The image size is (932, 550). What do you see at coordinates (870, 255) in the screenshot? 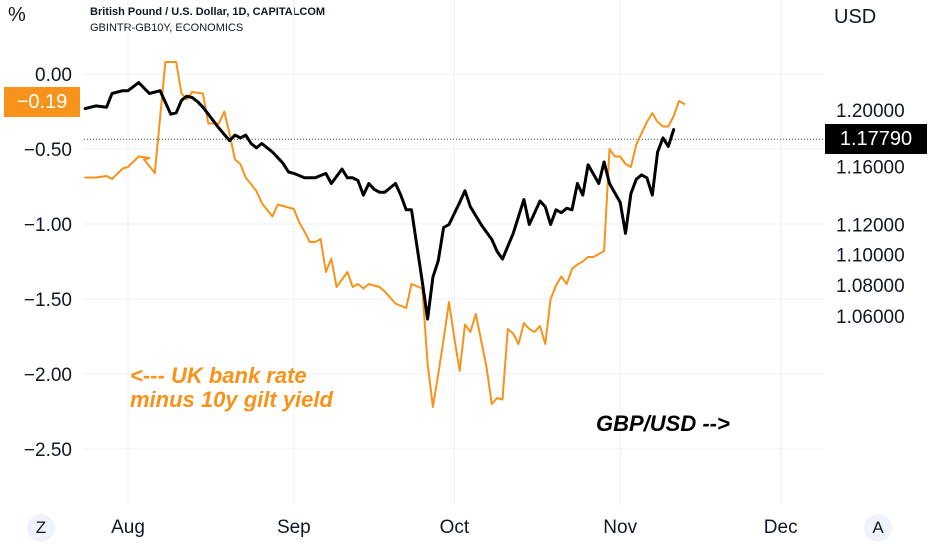
I see `right-tick-label: 1.10000` at bounding box center [870, 255].